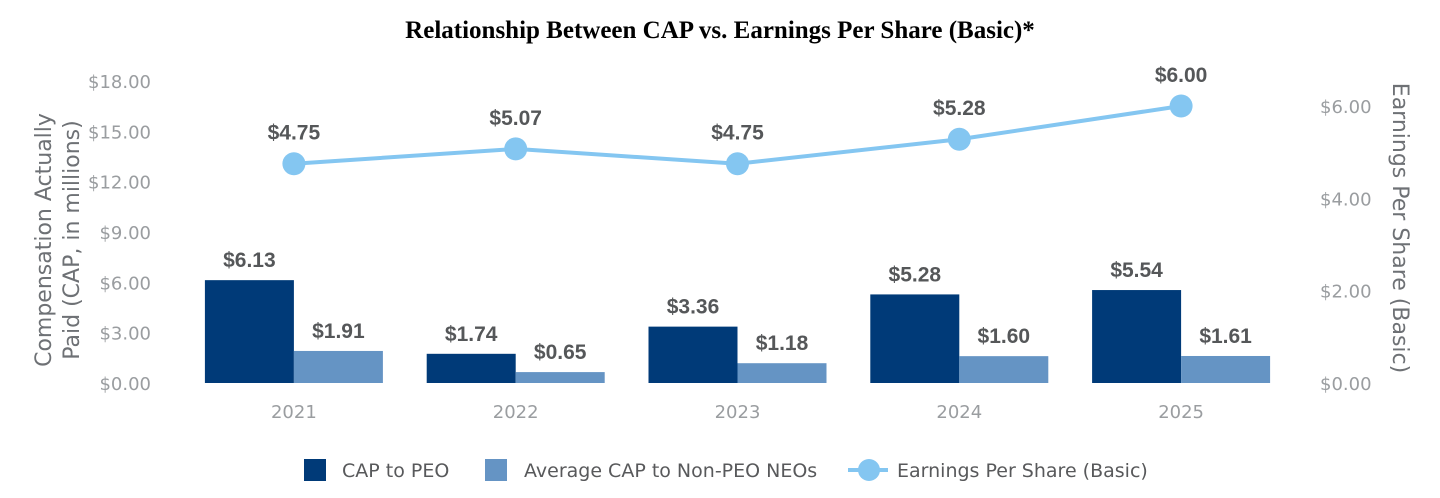 The height and width of the screenshot is (498, 1440). Describe the element at coordinates (125, 384) in the screenshot. I see `left-tick-label: $0.00` at that location.